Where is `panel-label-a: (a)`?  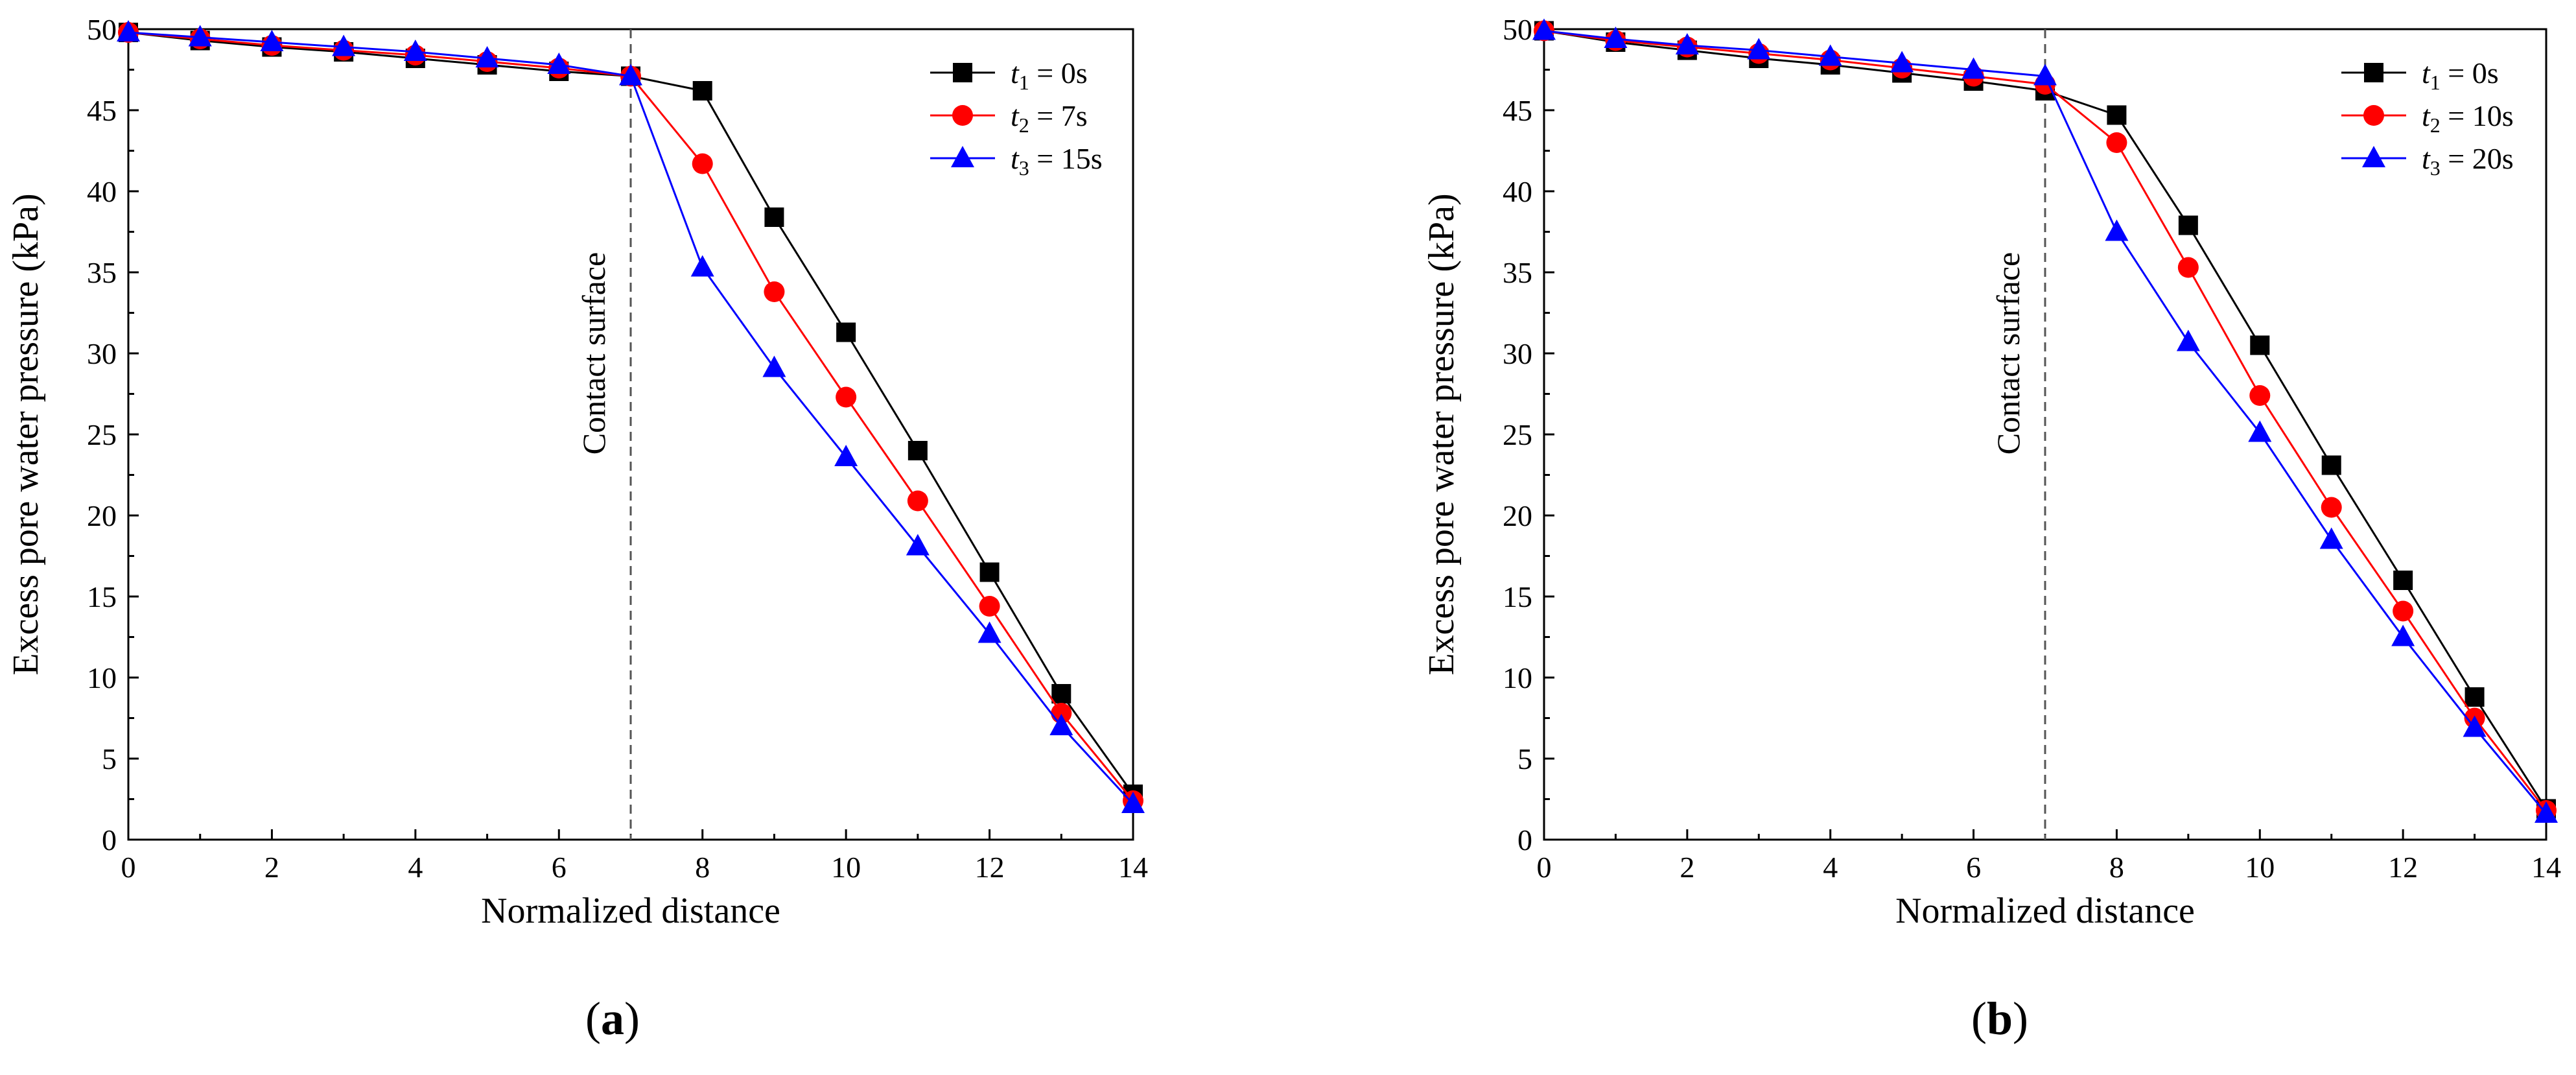 panel-label-a: (a) is located at coordinates (612, 1019).